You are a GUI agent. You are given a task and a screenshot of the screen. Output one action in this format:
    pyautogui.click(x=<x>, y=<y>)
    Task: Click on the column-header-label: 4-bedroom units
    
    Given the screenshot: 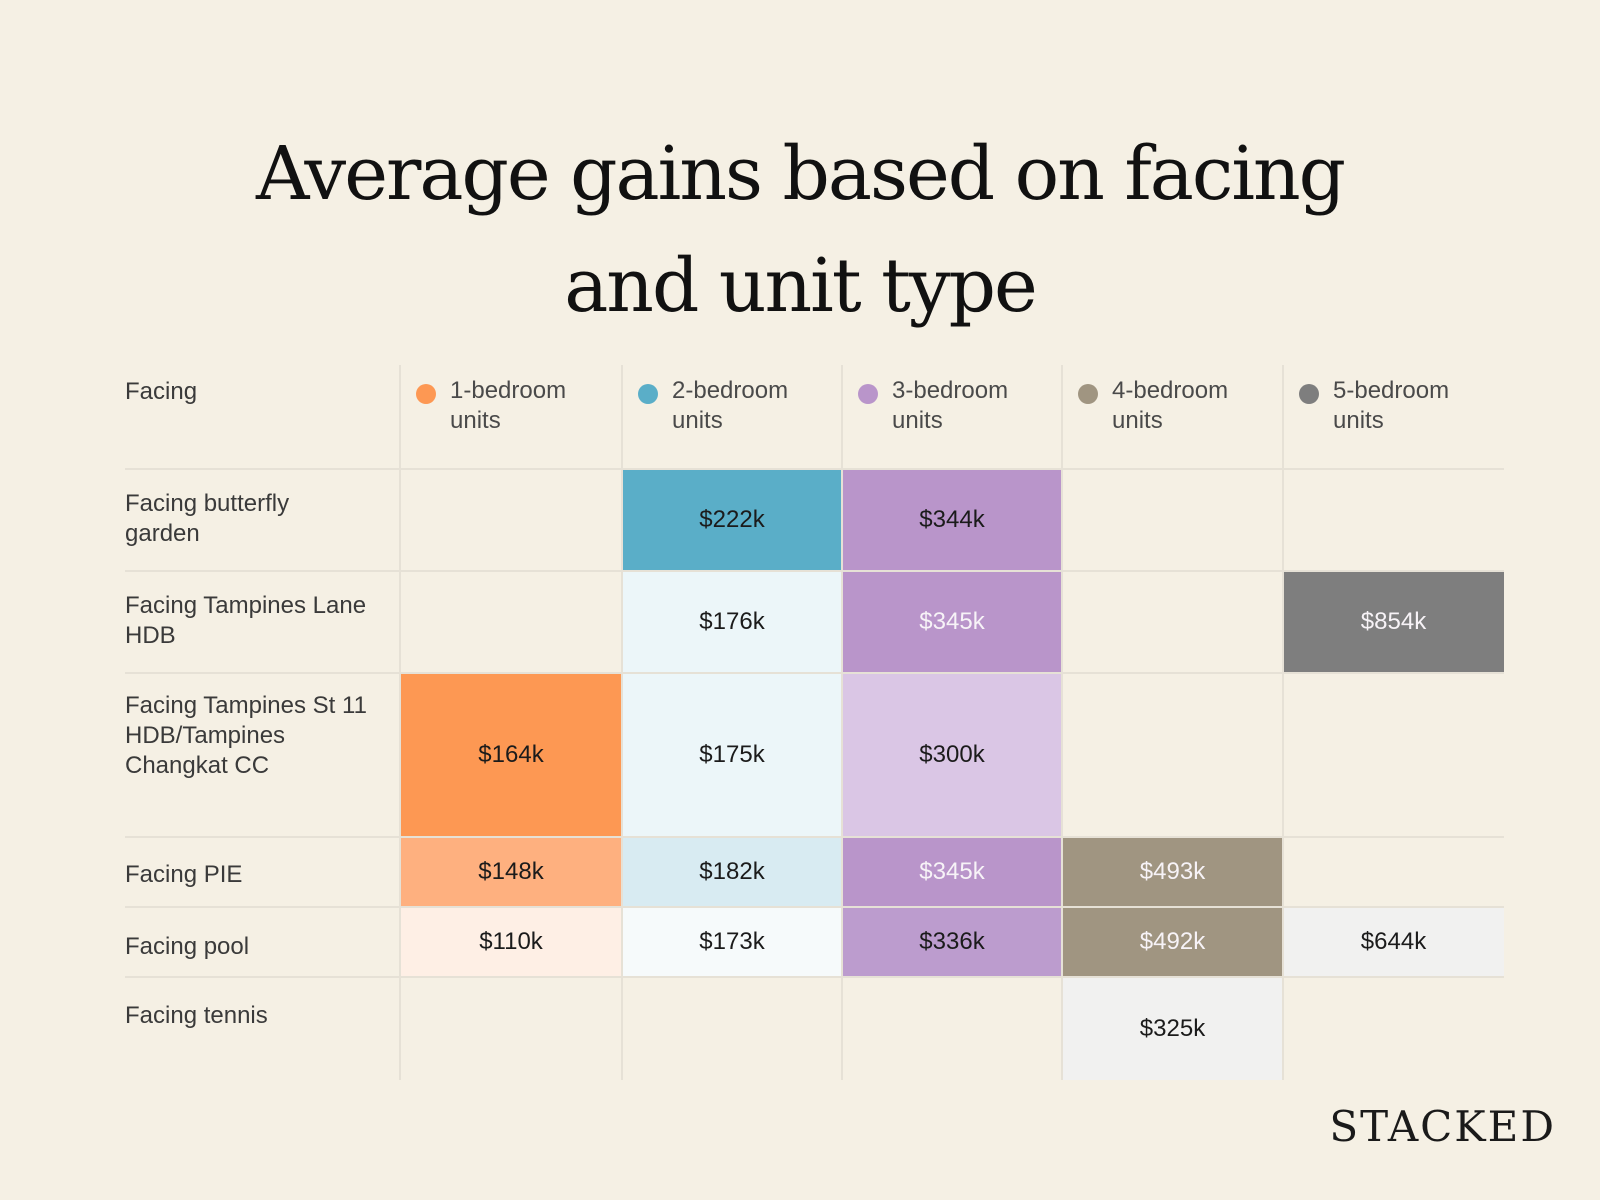 What is the action you would take?
    pyautogui.click(x=1197, y=406)
    